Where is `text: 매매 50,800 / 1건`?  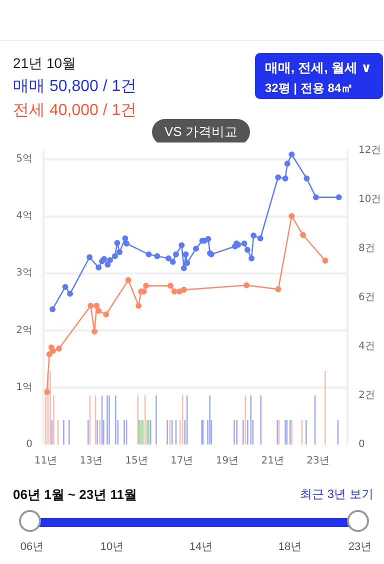 text: 매매 50,800 / 1건 is located at coordinates (75, 87).